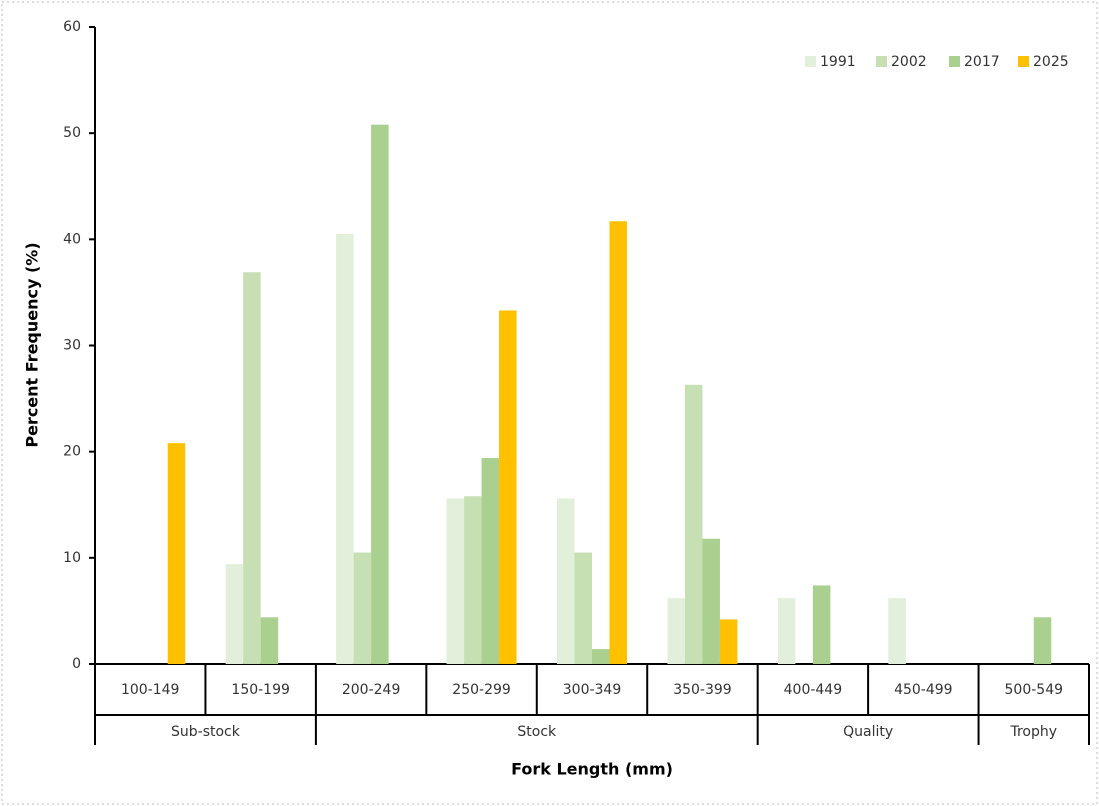 The image size is (1099, 806). What do you see at coordinates (481, 690) in the screenshot?
I see `x-tick-label: 250-299` at bounding box center [481, 690].